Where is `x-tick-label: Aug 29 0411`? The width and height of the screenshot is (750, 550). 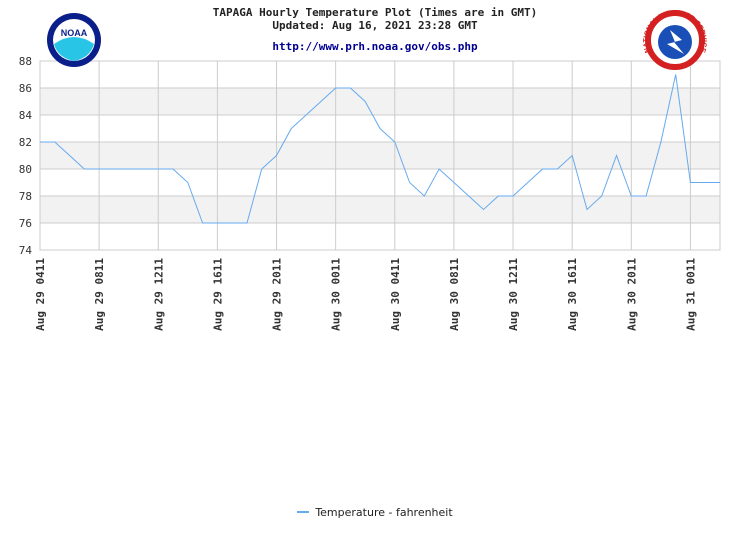
x-tick-label: Aug 29 0411 is located at coordinates (40, 294).